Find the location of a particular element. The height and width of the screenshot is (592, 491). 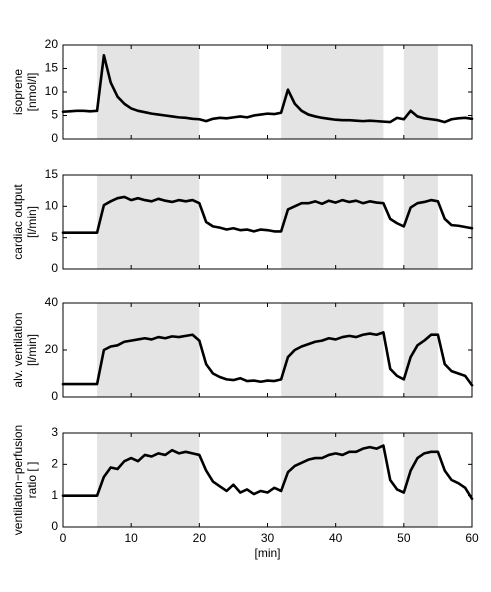

x-tick-label: 60 is located at coordinates (472, 538).